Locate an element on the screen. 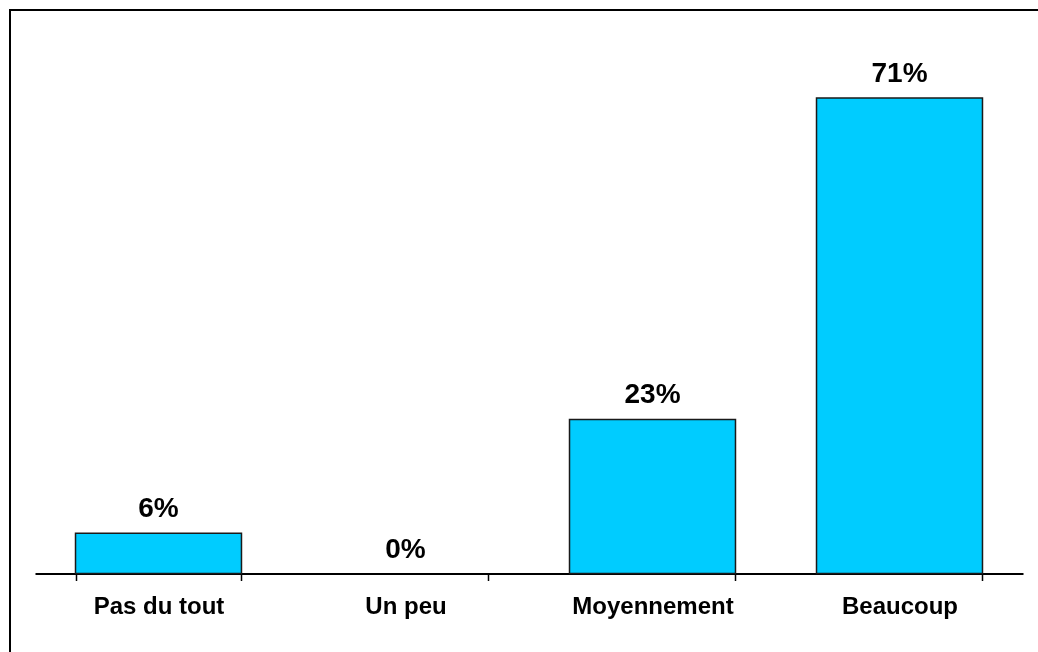 This screenshot has width=1038, height=652. x-tick-label: Beaucoup is located at coordinates (900, 605).